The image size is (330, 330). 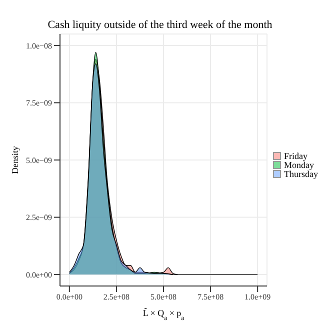 I want to click on legend-label: Monday, so click(x=299, y=165).